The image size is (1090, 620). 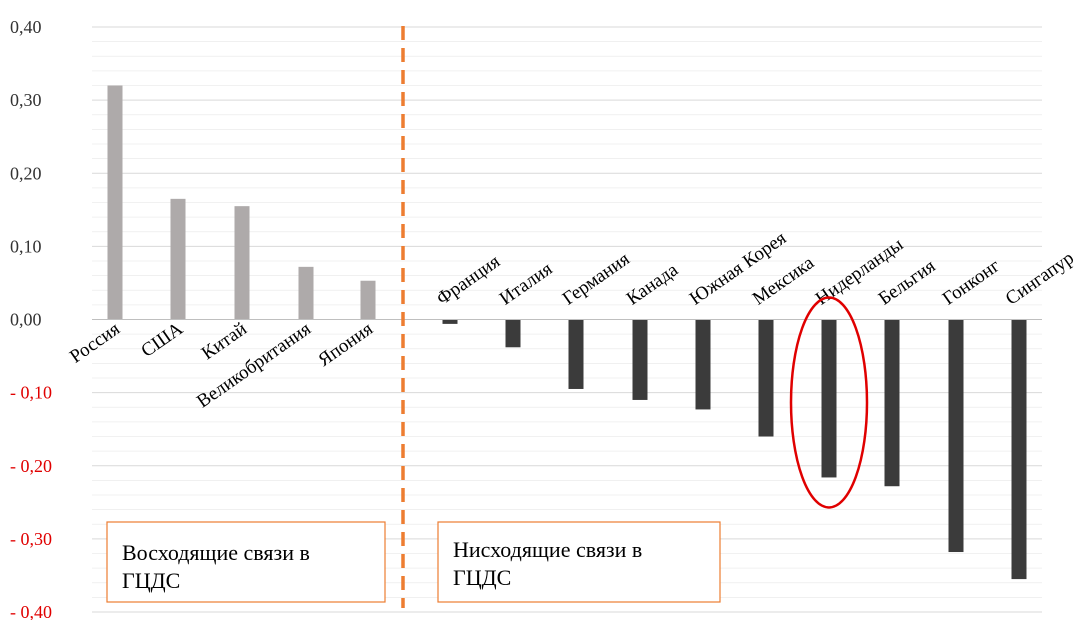 What do you see at coordinates (346, 344) in the screenshot?
I see `category-label: Япония` at bounding box center [346, 344].